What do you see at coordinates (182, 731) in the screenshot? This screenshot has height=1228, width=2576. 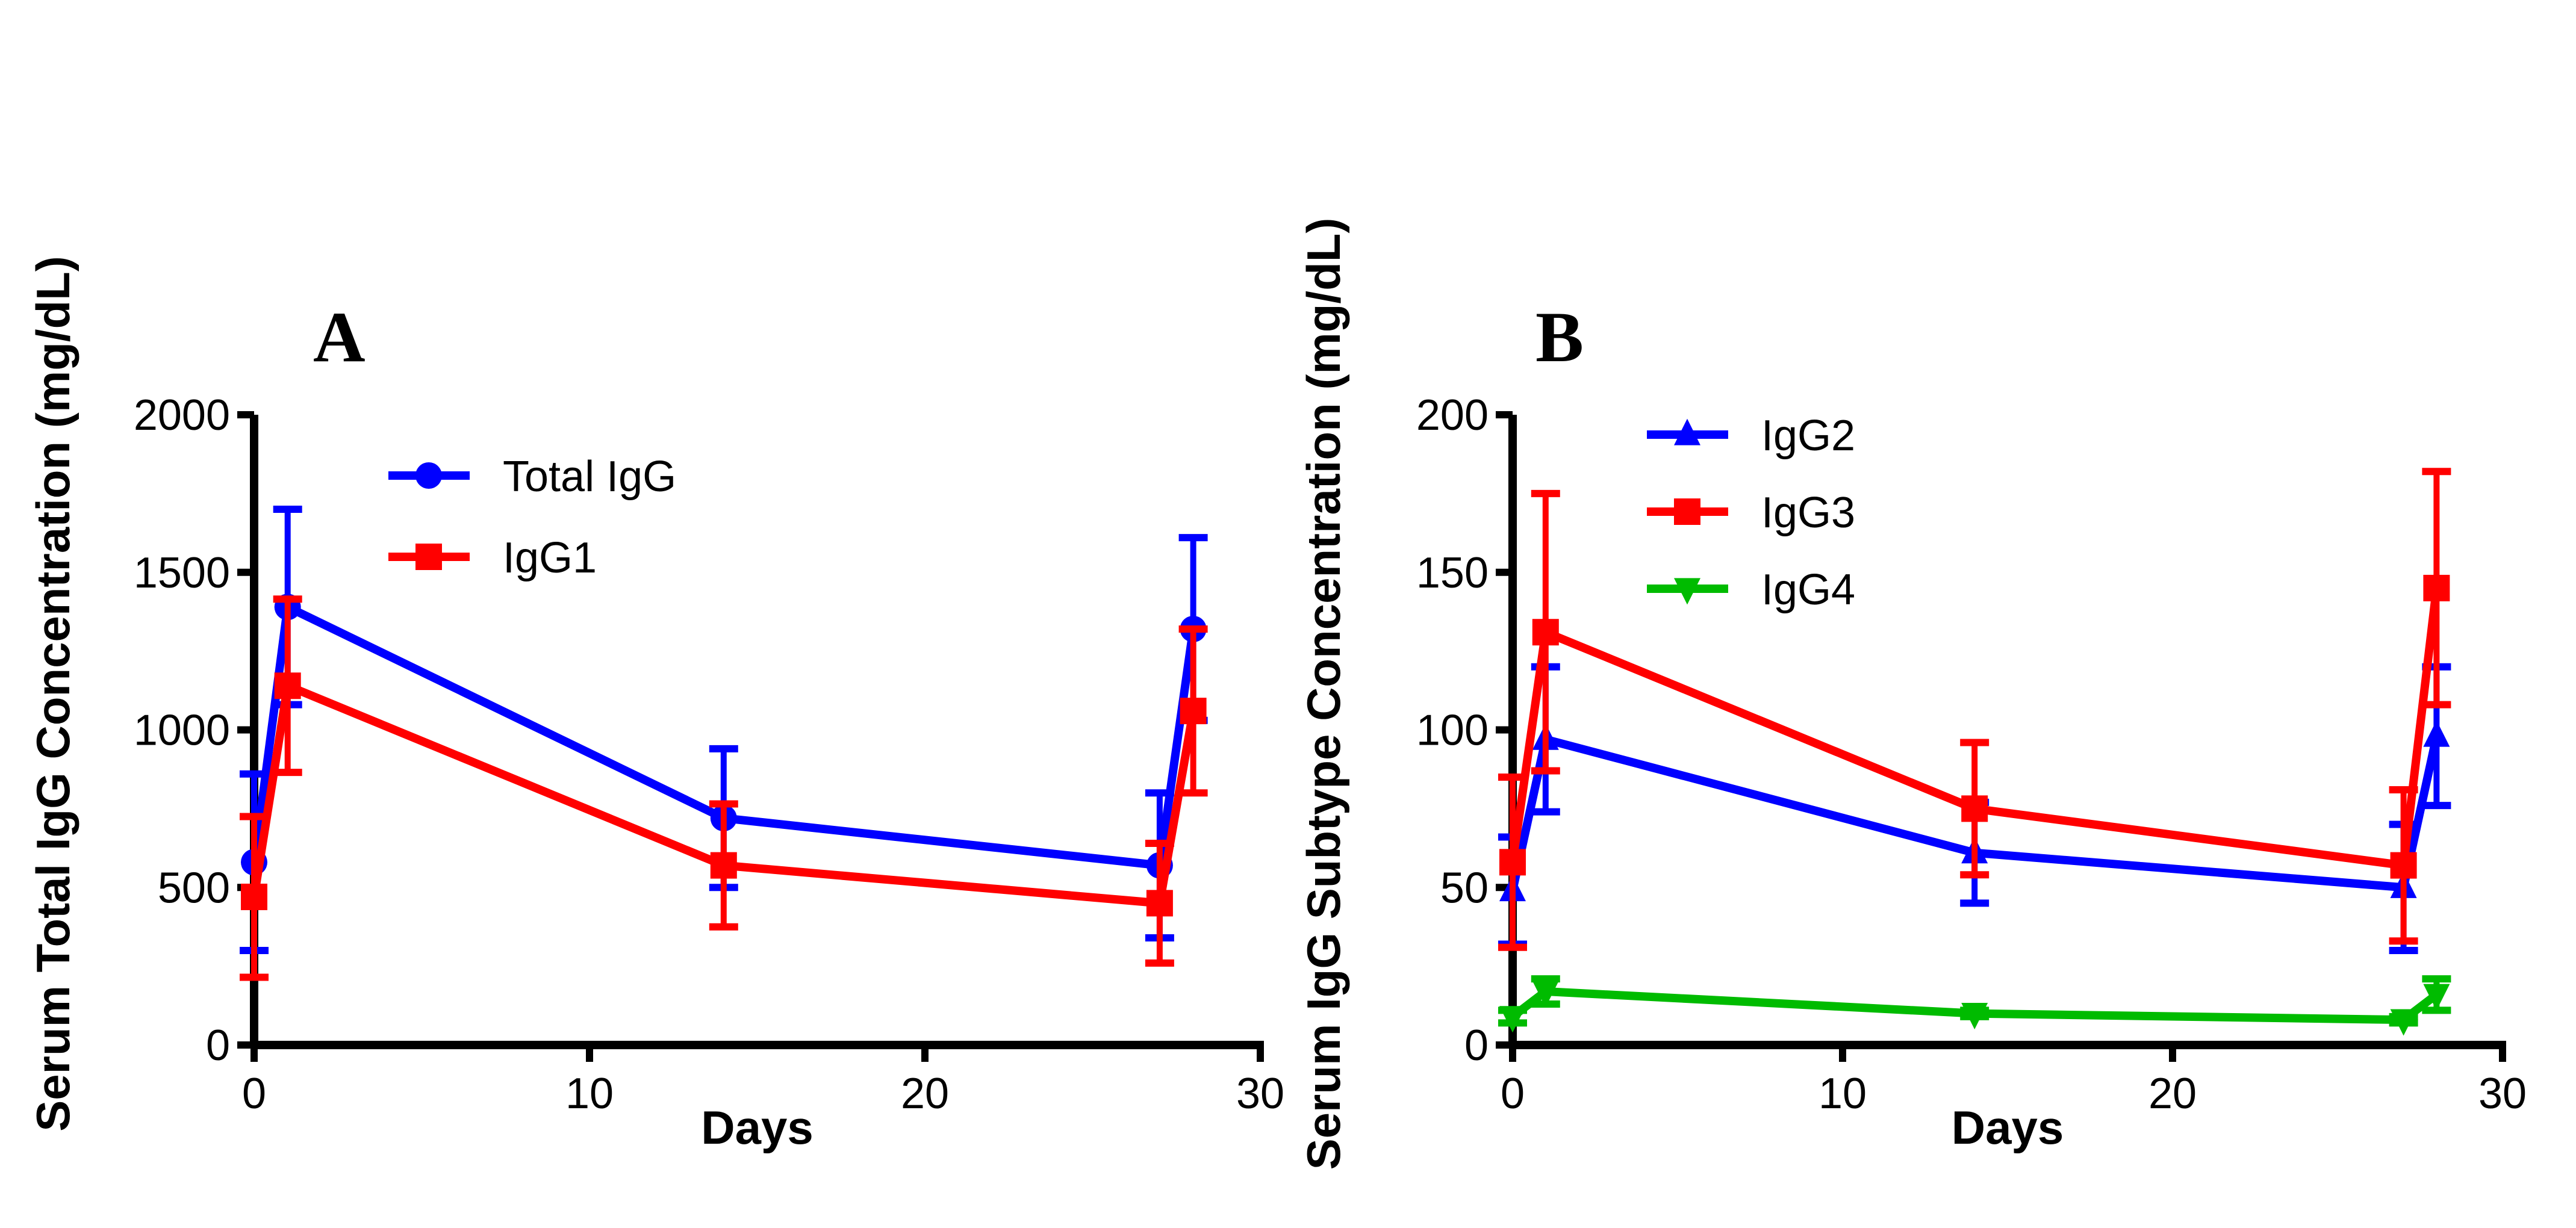 I see `y-tick-label: 1000` at bounding box center [182, 731].